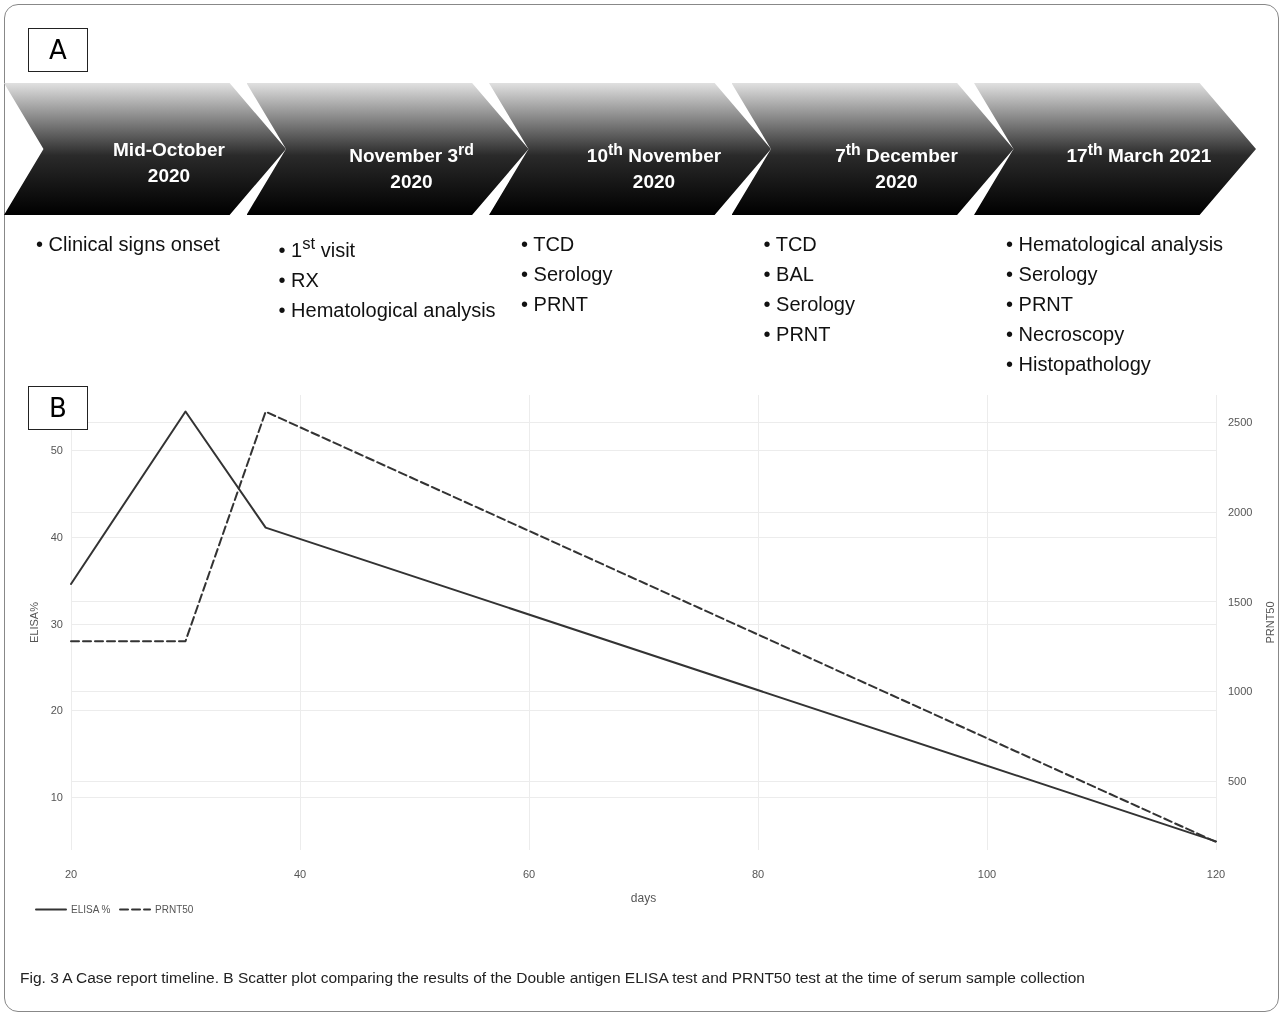 The image size is (1285, 1019). I want to click on x-tick-label: 80, so click(758, 873).